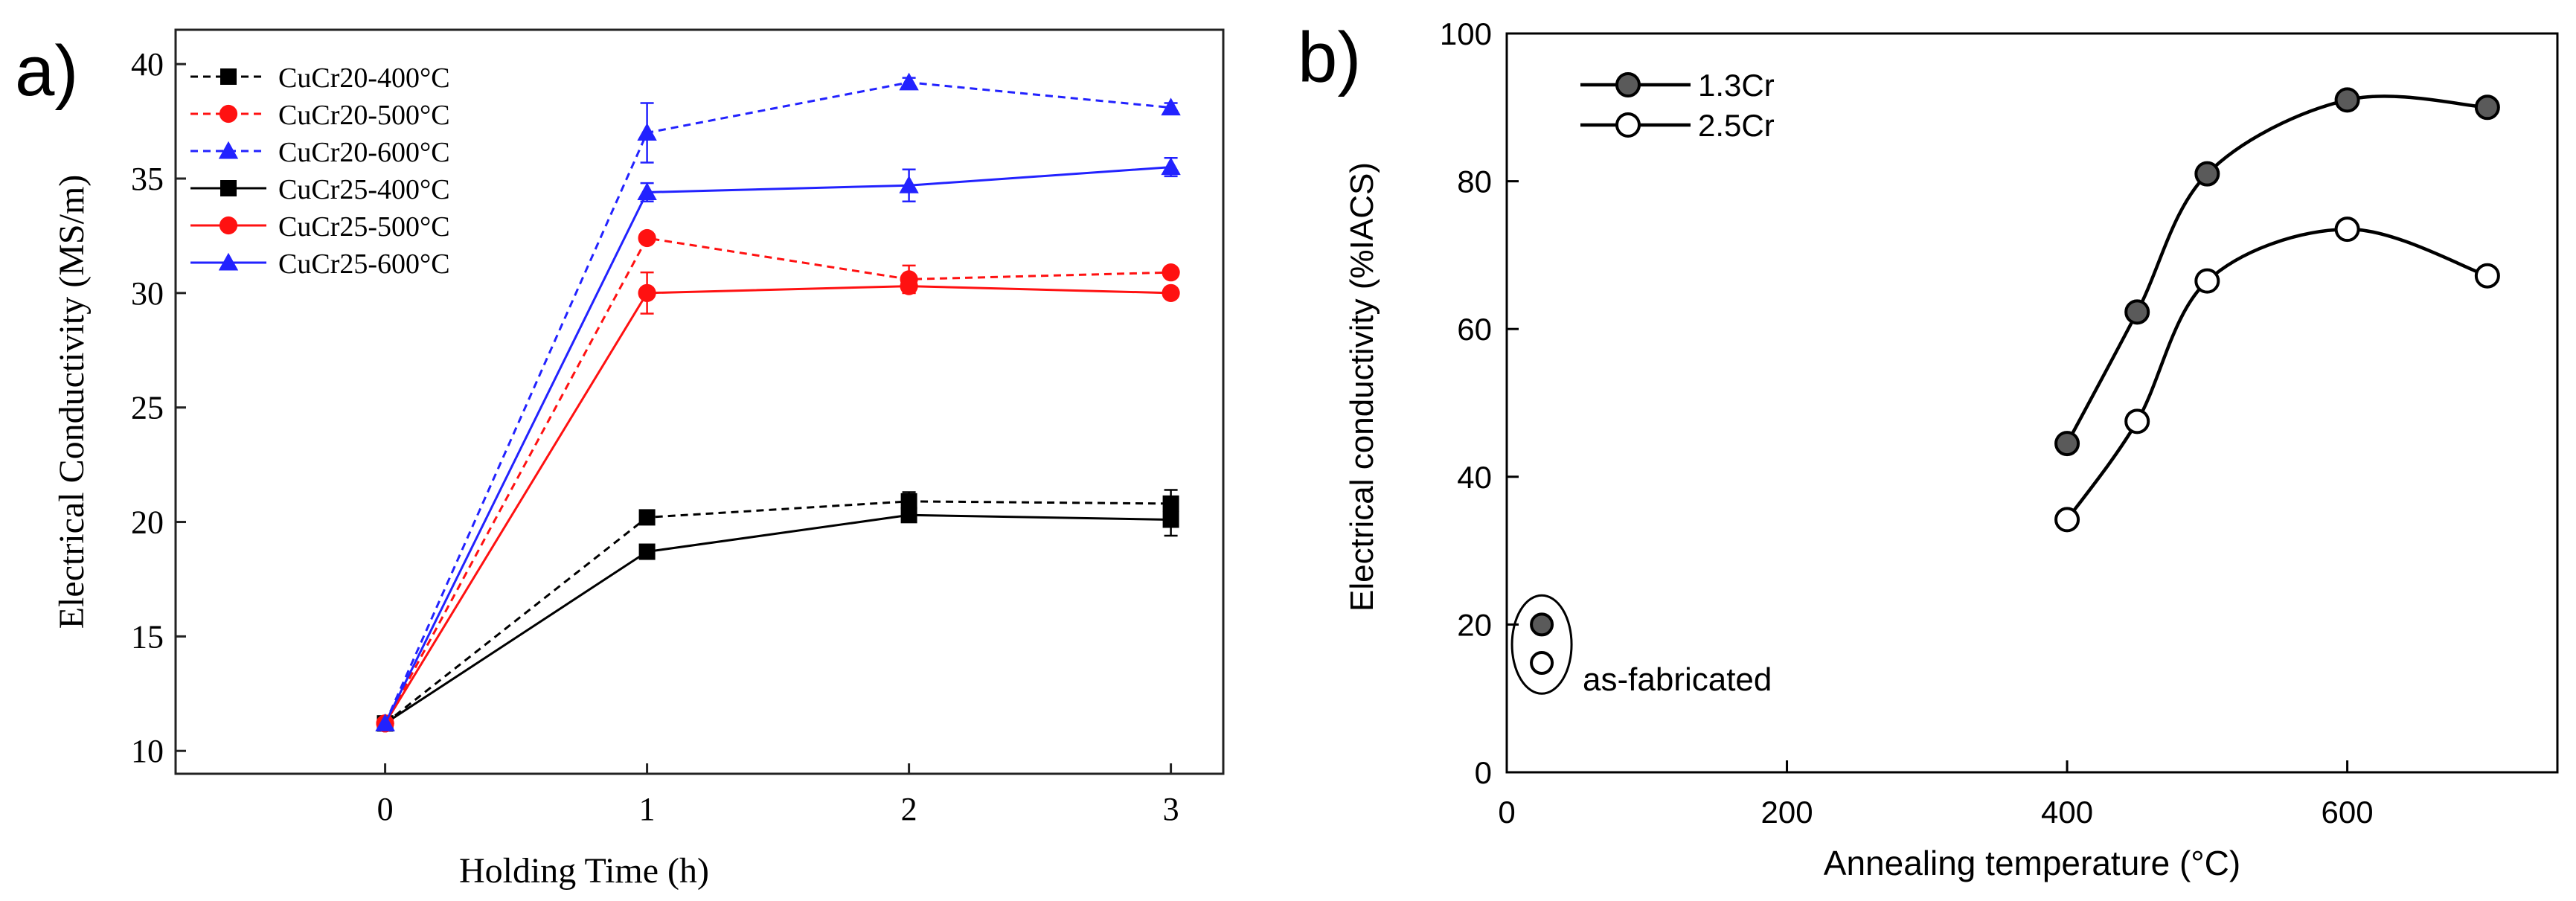 This screenshot has height=901, width=2576. I want to click on x-tick-label: 3, so click(1171, 809).